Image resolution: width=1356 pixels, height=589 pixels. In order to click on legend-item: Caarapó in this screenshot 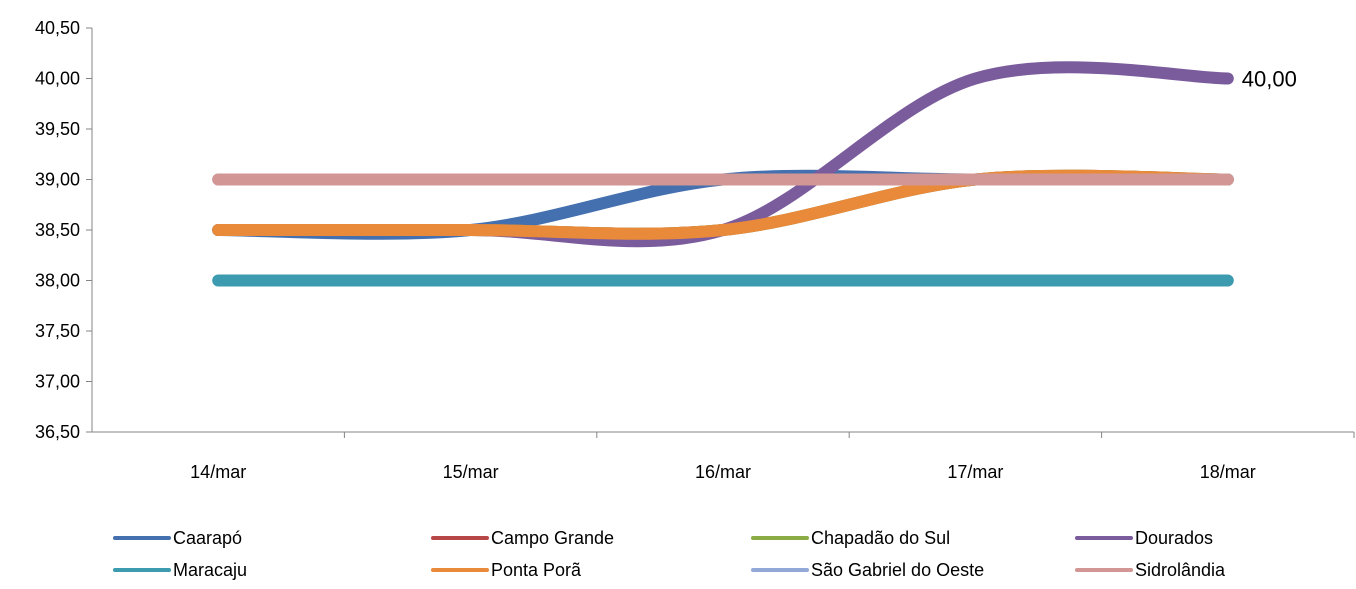, I will do `click(177, 538)`.